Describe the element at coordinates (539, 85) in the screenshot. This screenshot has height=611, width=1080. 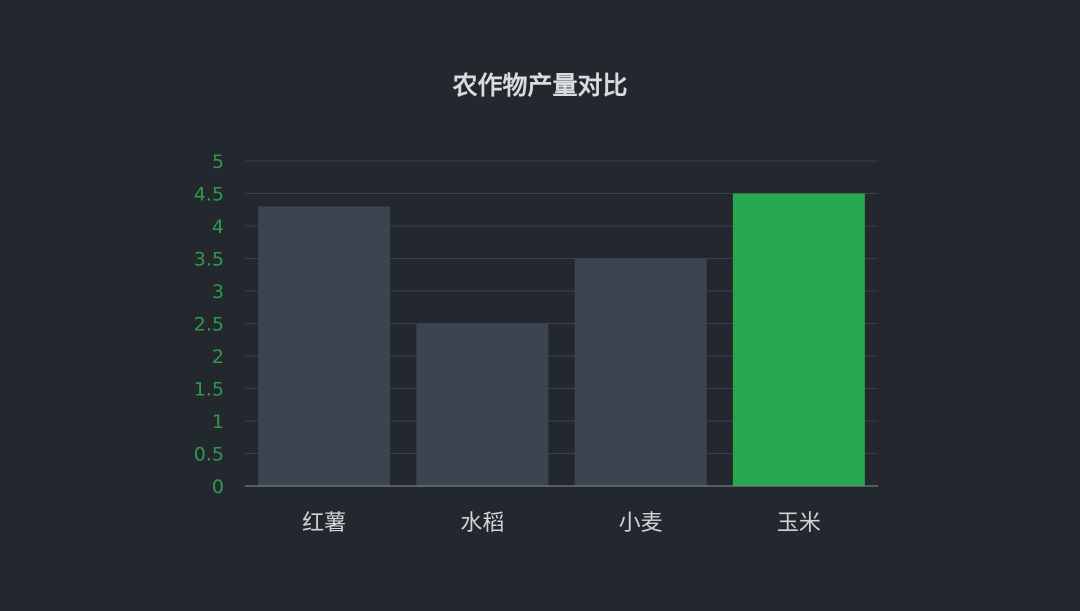
I see `chart-title: 农作物产量对比` at that location.